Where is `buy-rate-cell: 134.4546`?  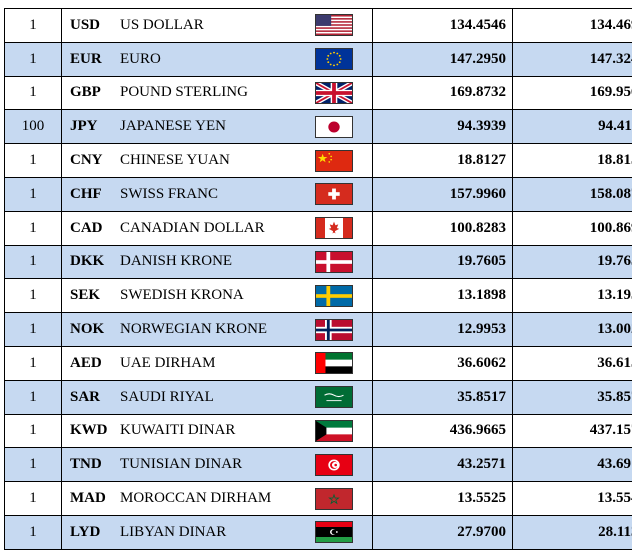 buy-rate-cell: 134.4546 is located at coordinates (442, 25).